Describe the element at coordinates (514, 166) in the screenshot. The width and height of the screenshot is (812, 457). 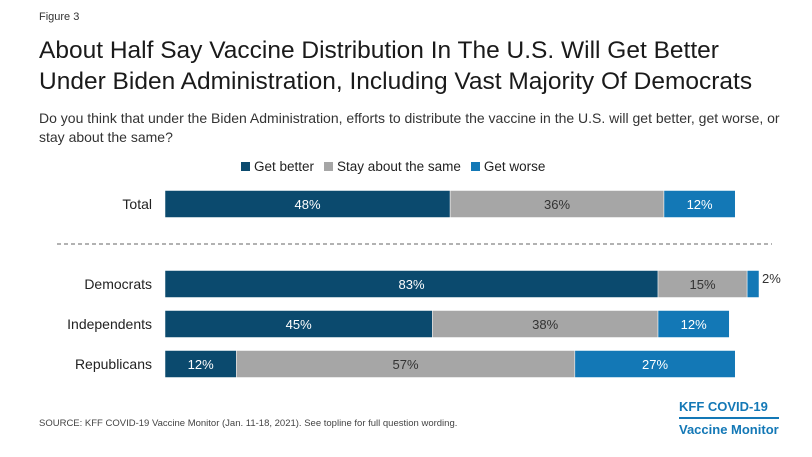
I see `legend-label-get-worse: Get worse` at that location.